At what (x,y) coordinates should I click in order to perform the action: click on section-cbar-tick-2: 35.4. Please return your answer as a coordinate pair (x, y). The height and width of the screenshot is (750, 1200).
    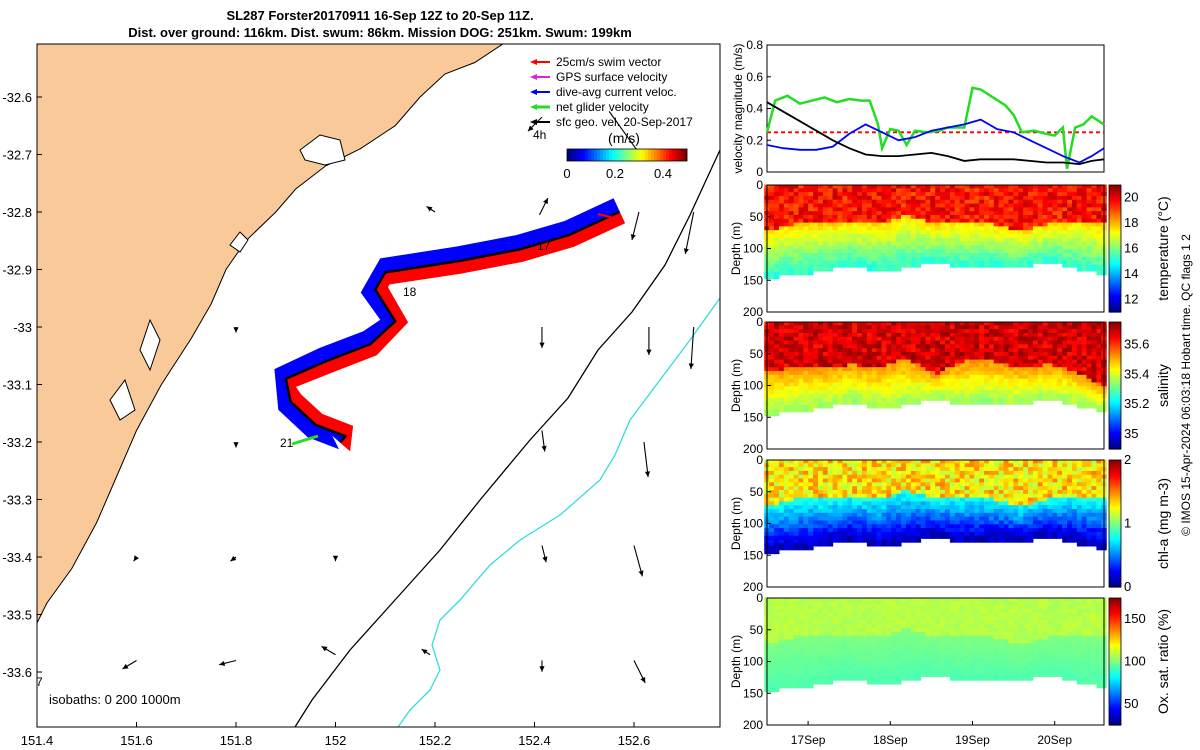
    Looking at the image, I should click on (1136, 373).